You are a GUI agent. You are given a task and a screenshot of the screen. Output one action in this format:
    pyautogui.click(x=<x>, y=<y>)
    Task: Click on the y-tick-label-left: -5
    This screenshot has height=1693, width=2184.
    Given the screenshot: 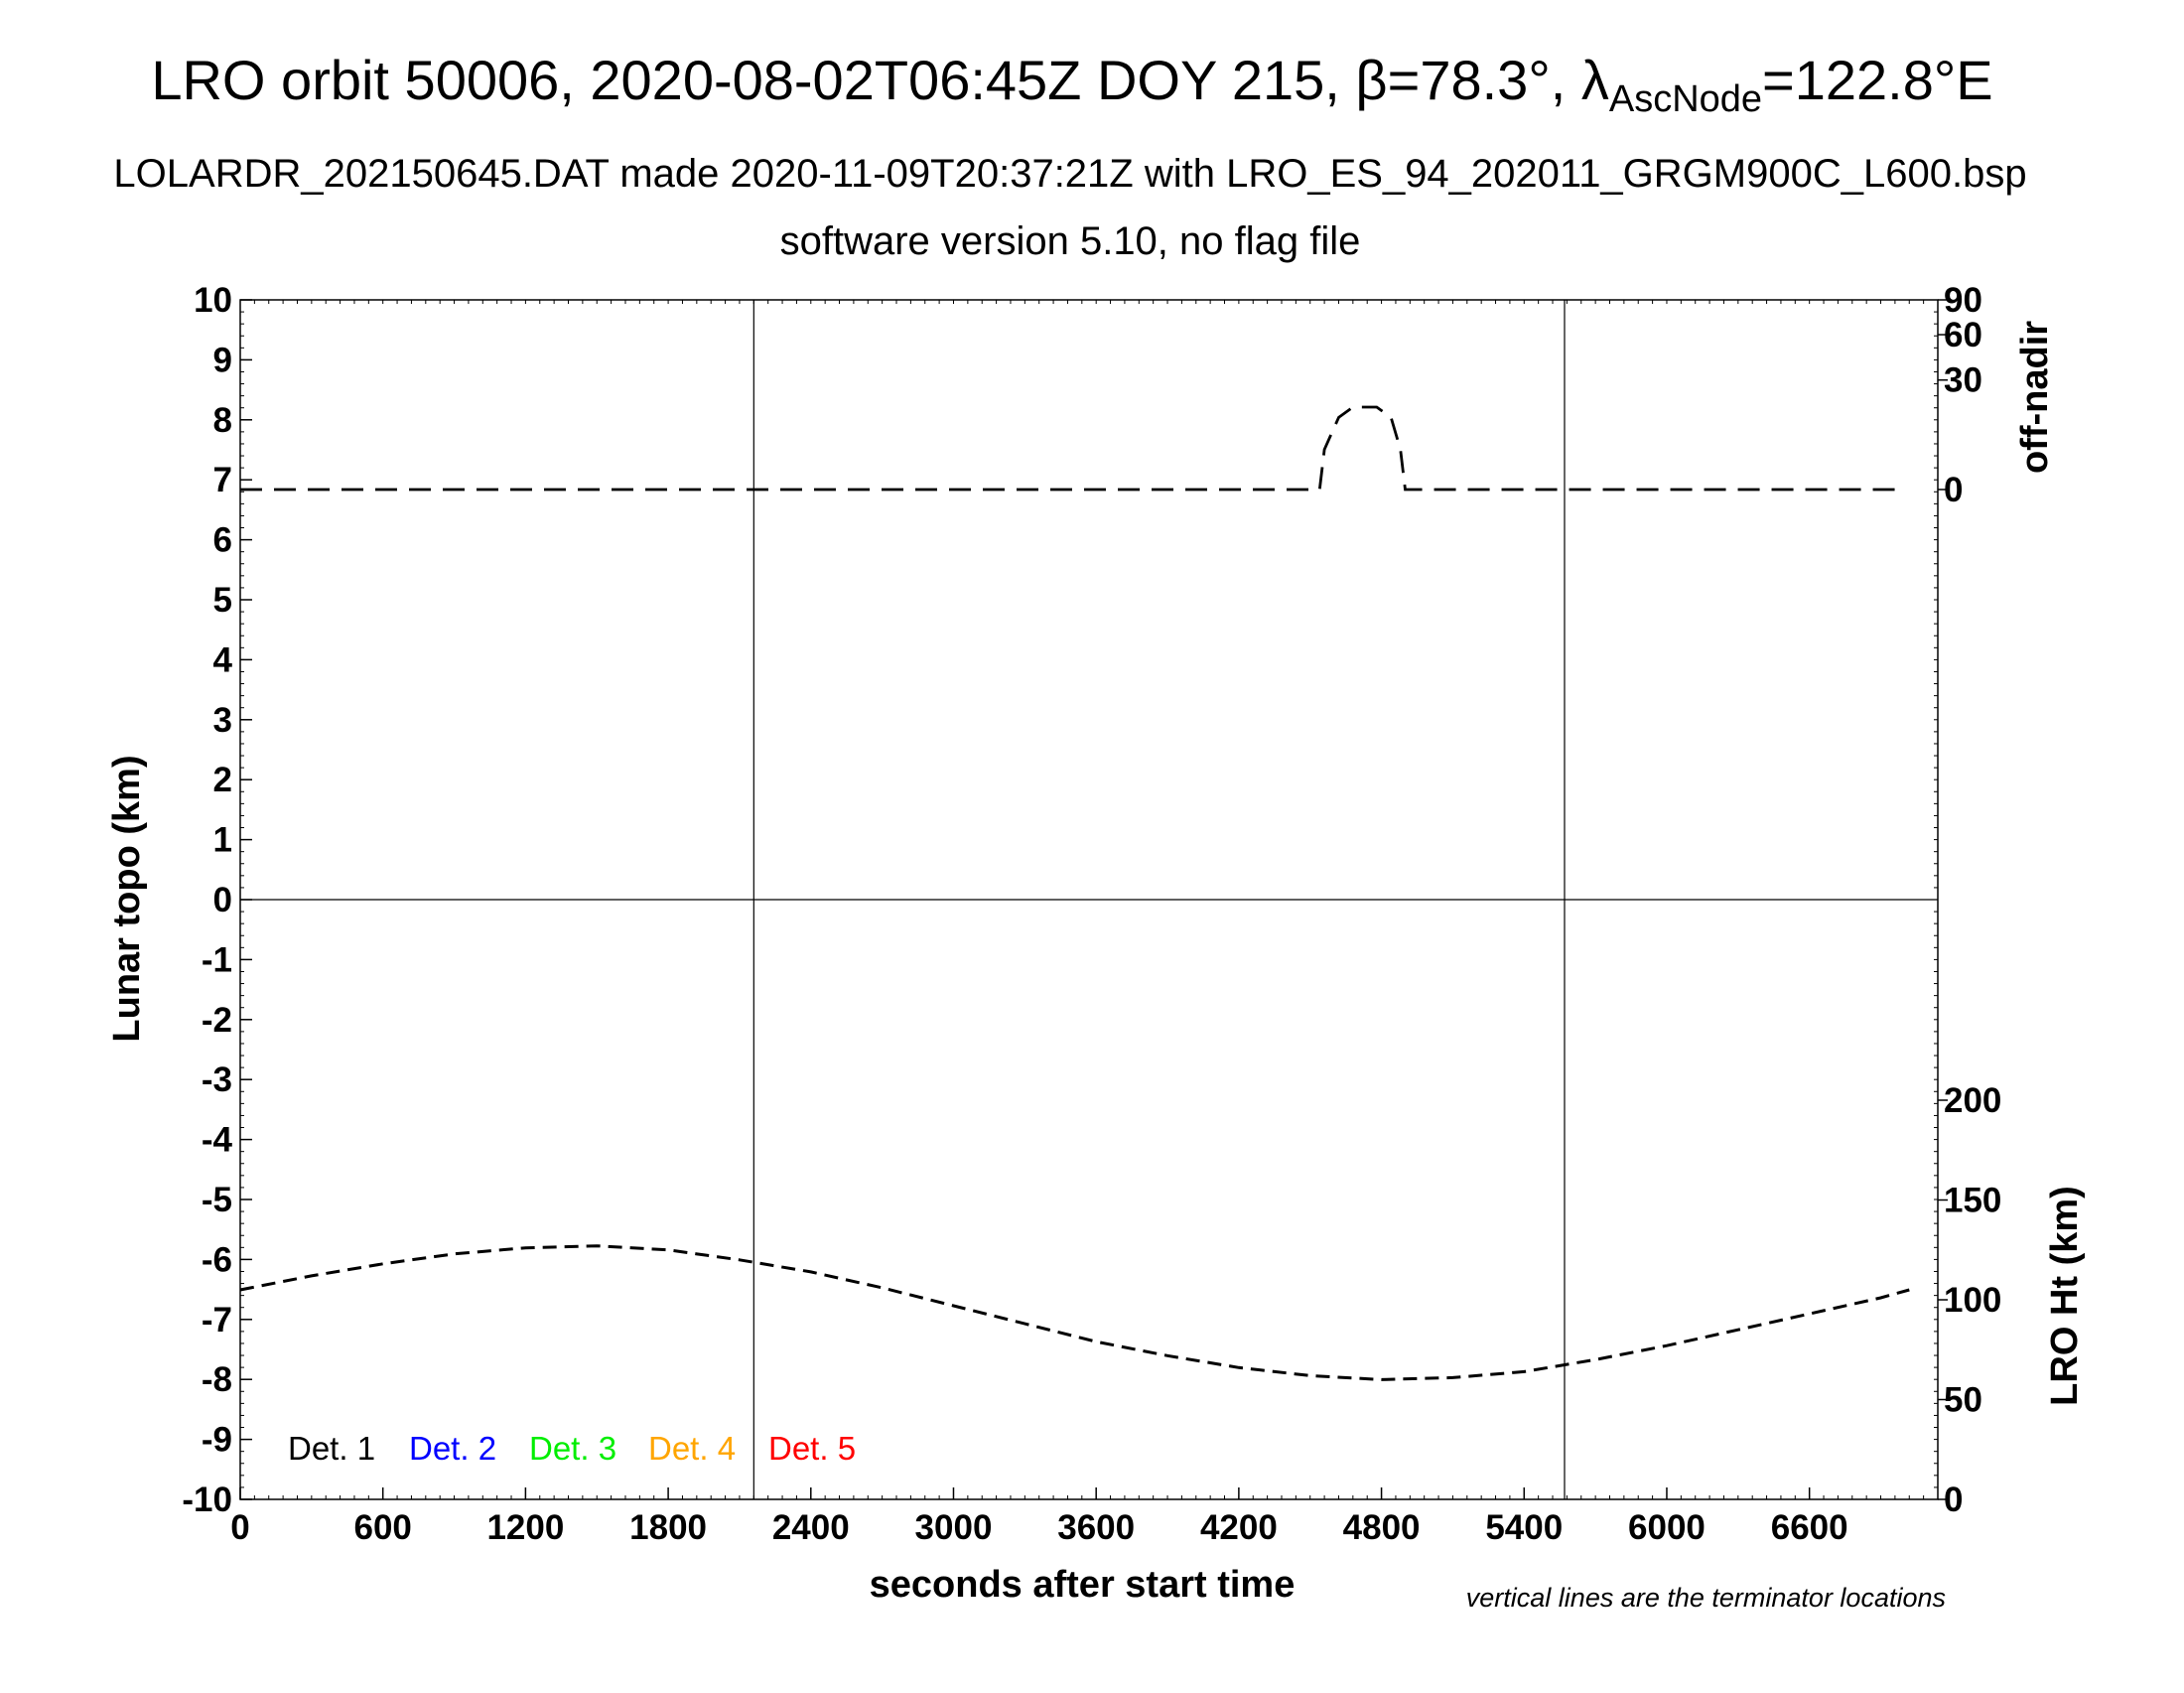 What is the action you would take?
    pyautogui.click(x=217, y=1200)
    